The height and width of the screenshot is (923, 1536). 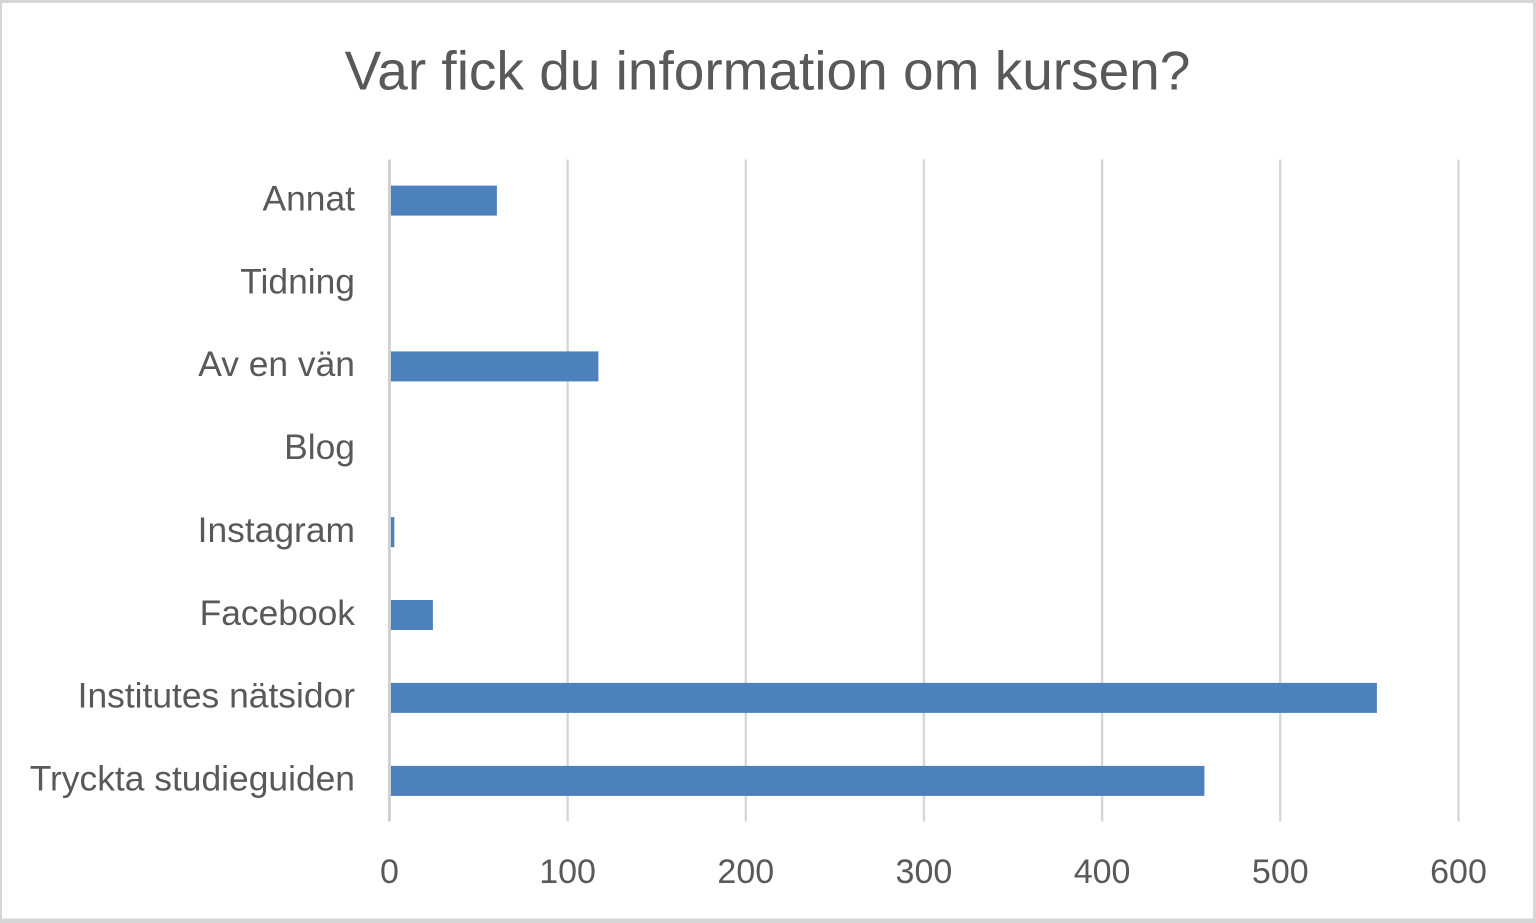 I want to click on svg-text: Tryckta studieguiden, so click(x=192, y=779).